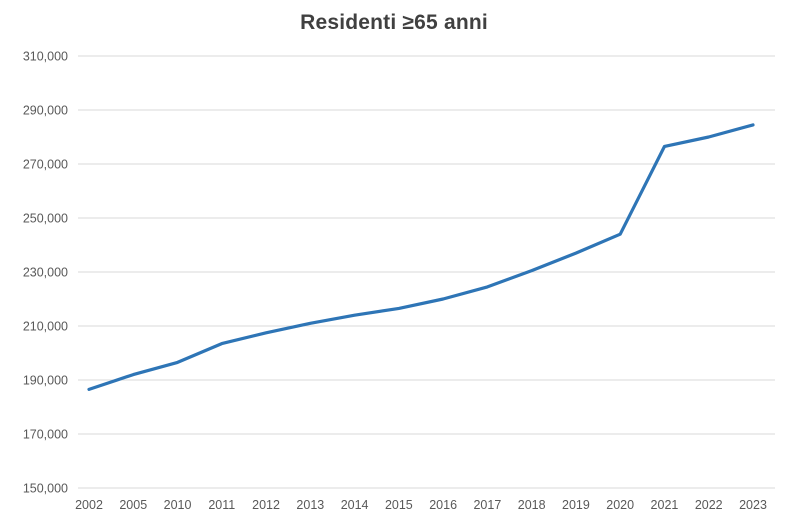 This screenshot has width=788, height=525. I want to click on x-axis-tick-label: 2011, so click(221, 505).